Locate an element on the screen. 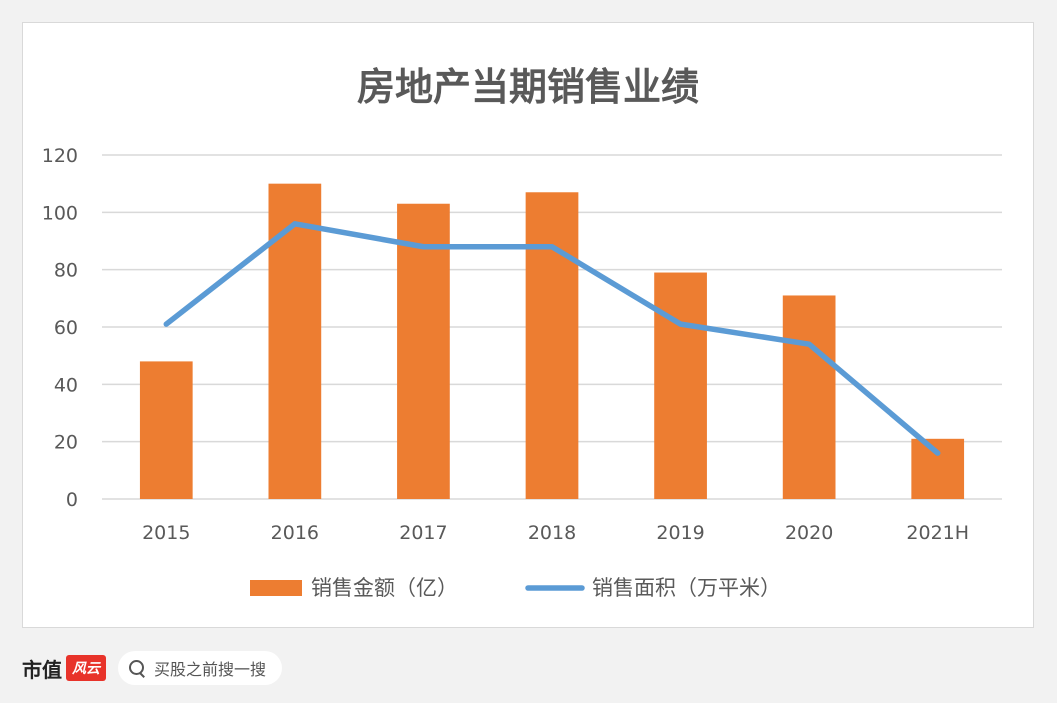 Image resolution: width=1057 pixels, height=703 pixels. search-box: 买股之前搜一搜 is located at coordinates (200, 668).